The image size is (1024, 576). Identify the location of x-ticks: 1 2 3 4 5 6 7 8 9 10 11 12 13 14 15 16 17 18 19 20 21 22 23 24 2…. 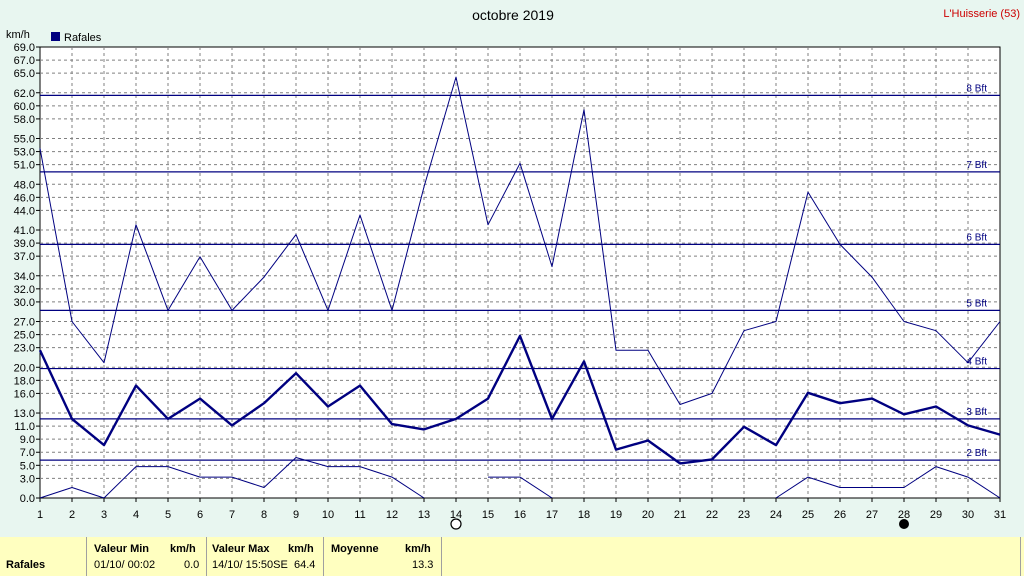
(521, 509).